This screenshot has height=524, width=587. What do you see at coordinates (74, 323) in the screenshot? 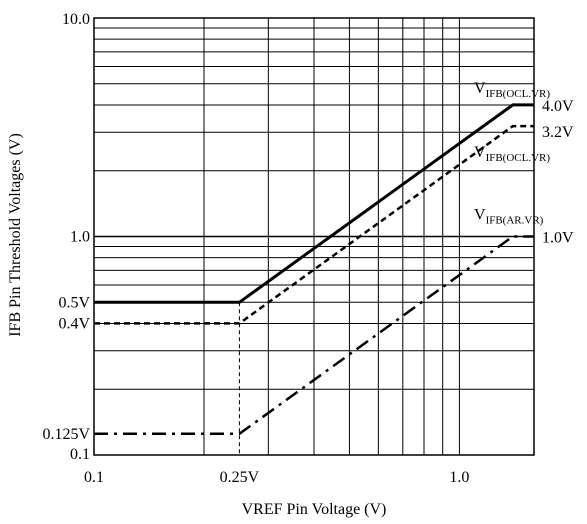
I see `y-tick-label: 0.4V` at bounding box center [74, 323].